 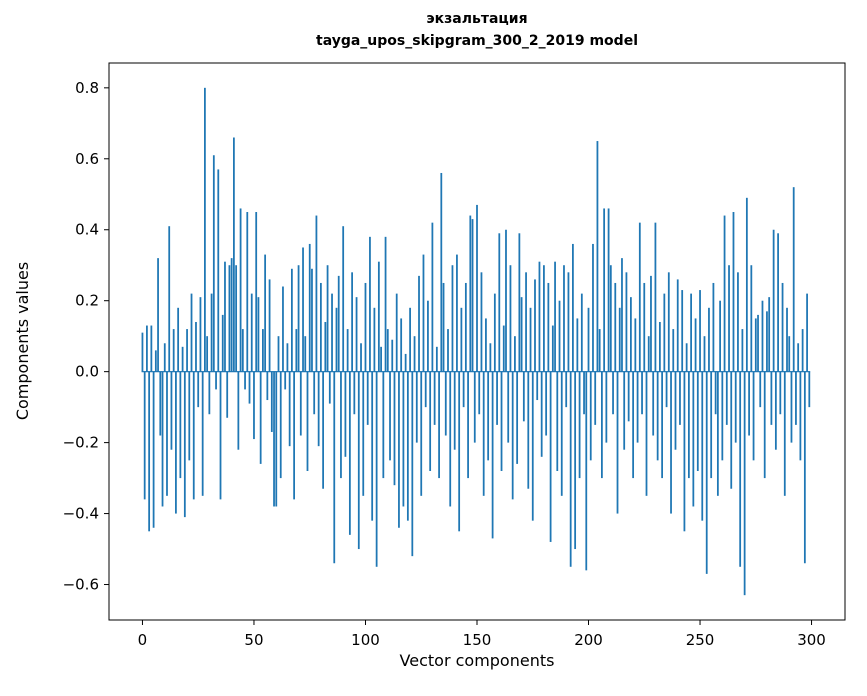 I want to click on x-tick-label: 50, so click(x=253, y=640).